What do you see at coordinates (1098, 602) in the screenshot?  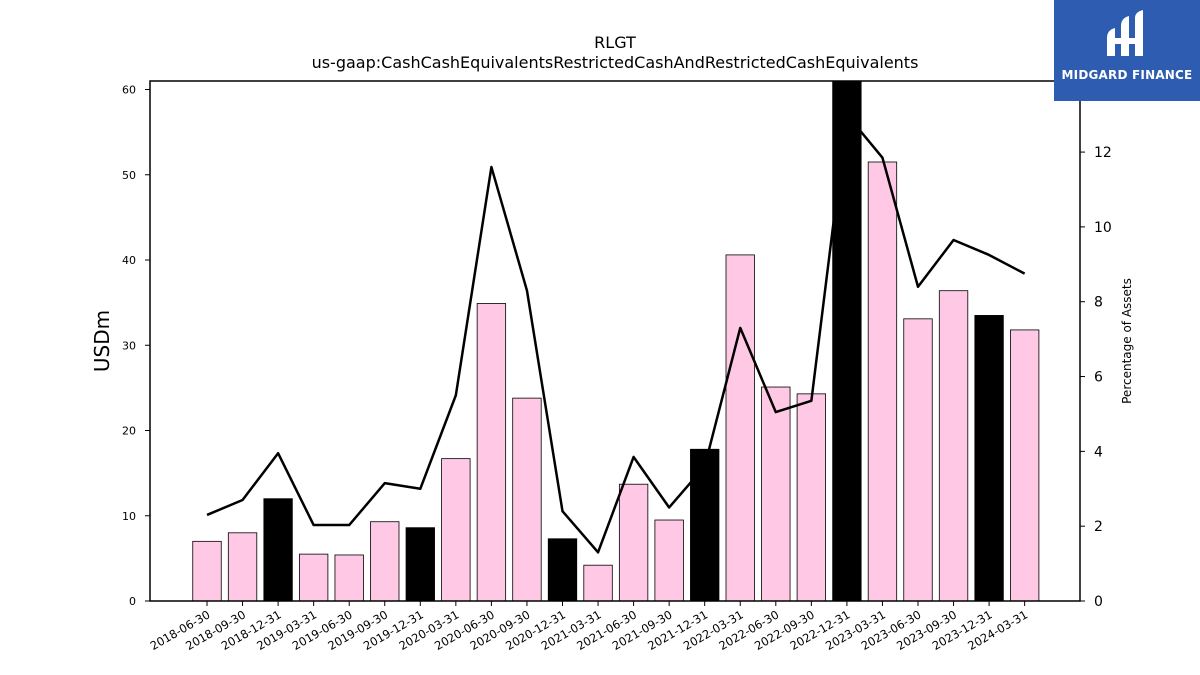 I see `y2-tick-label: 0` at bounding box center [1098, 602].